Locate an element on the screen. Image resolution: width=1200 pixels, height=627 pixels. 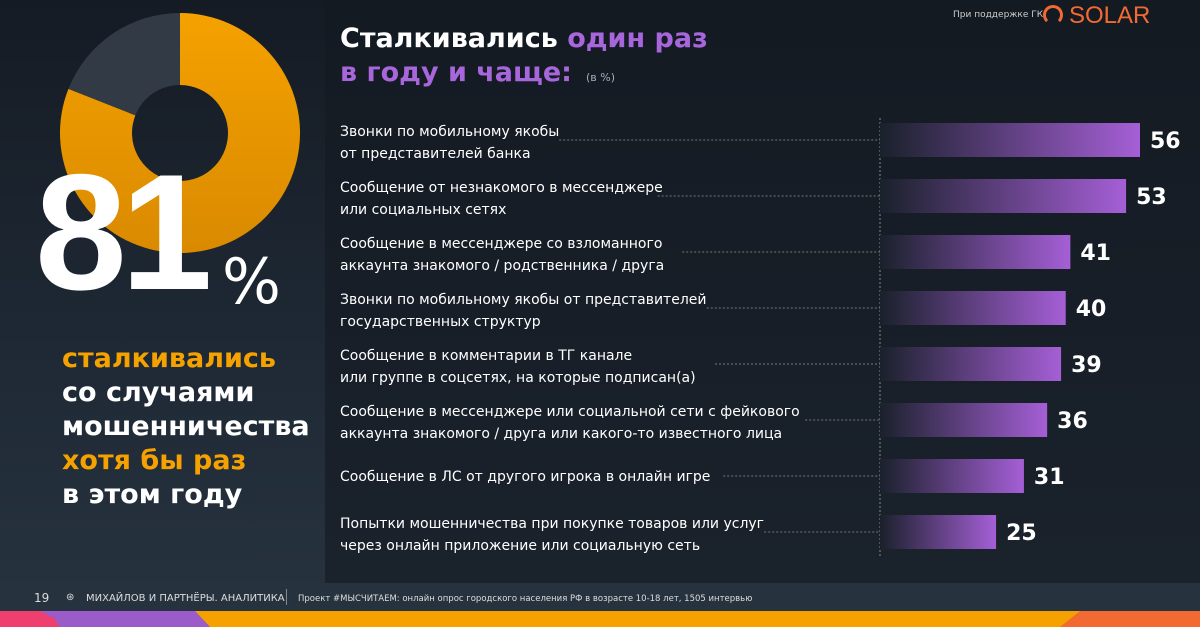
decor-stripe is located at coordinates (600, 619).